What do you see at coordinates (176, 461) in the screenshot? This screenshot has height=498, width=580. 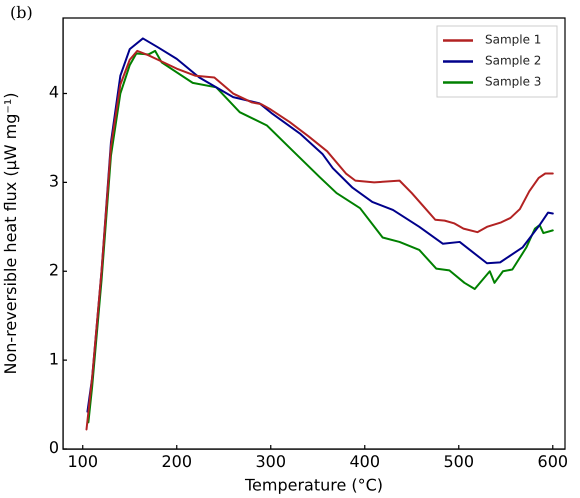 I see `x-tick-label: 200` at bounding box center [176, 461].